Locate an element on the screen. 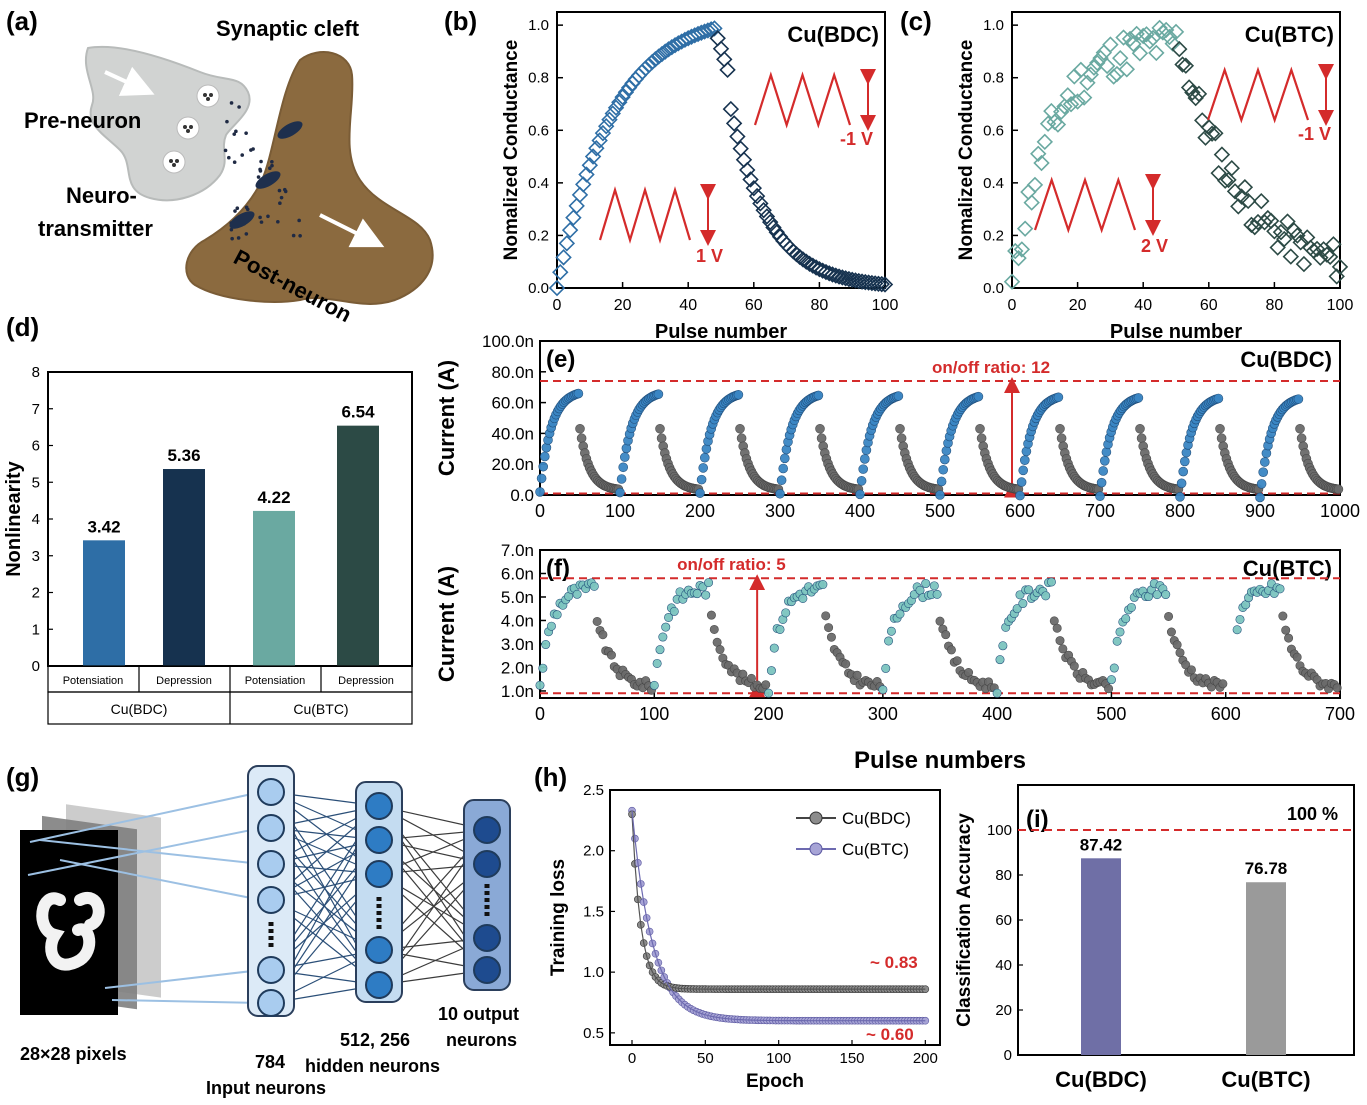 This screenshot has width=1367, height=1105. image-layer-digit is located at coordinates (69, 922).